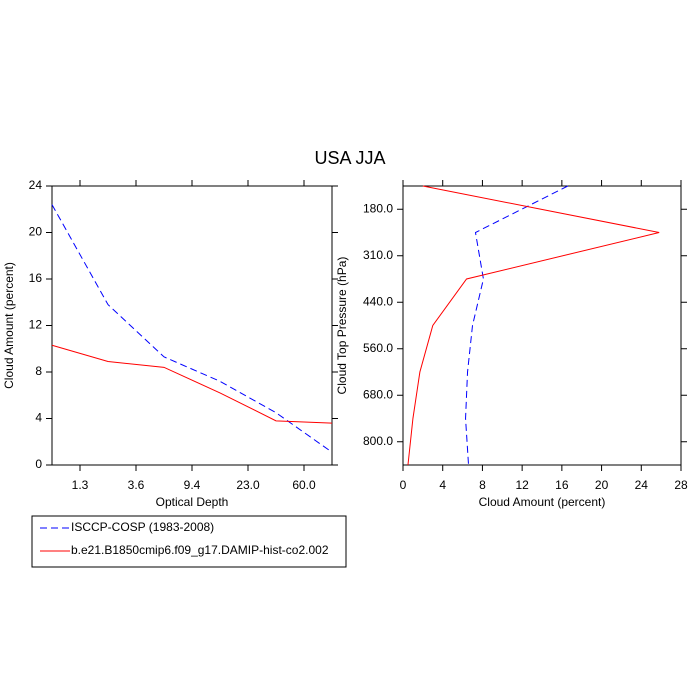  I want to click on y-tick-label: 560.0, so click(378, 348).